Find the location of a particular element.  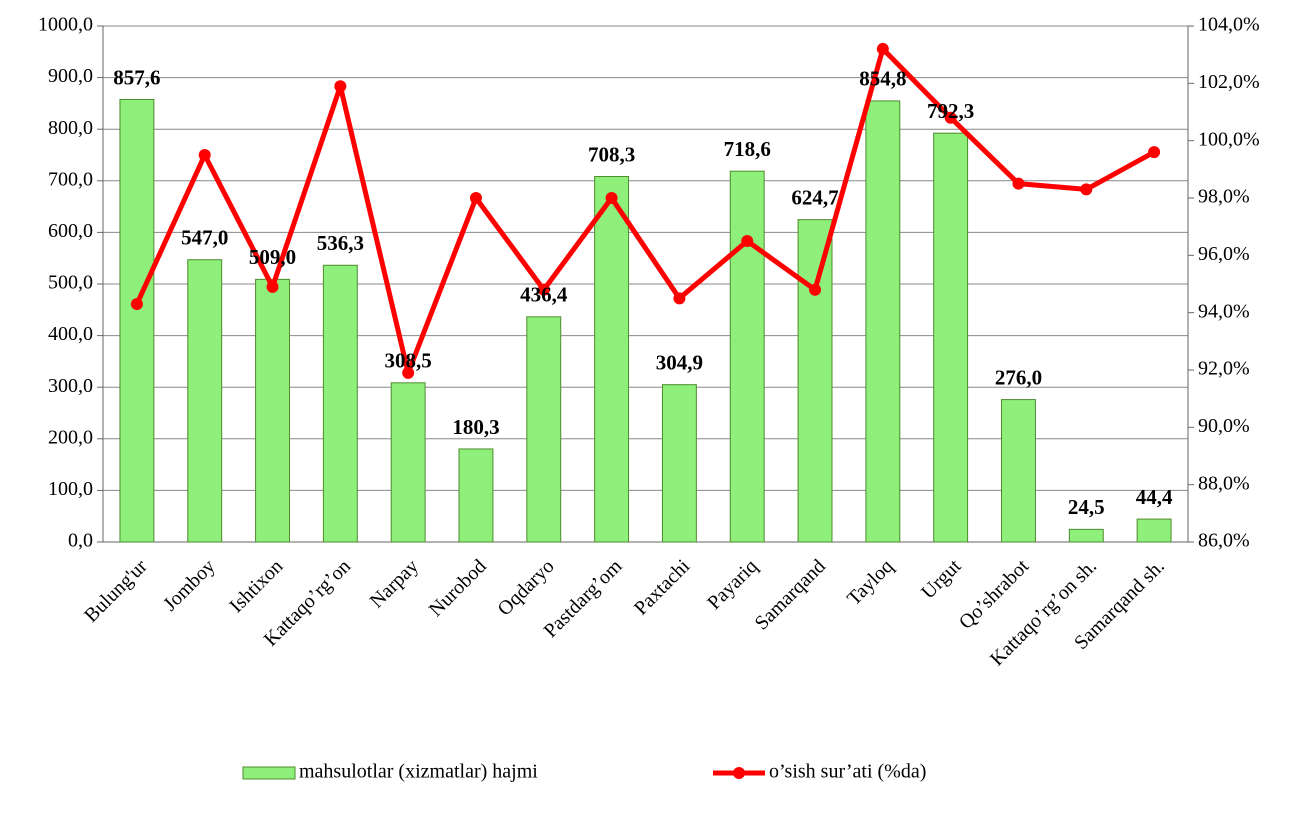

y2-tick-label: 96,0% is located at coordinates (1224, 254).